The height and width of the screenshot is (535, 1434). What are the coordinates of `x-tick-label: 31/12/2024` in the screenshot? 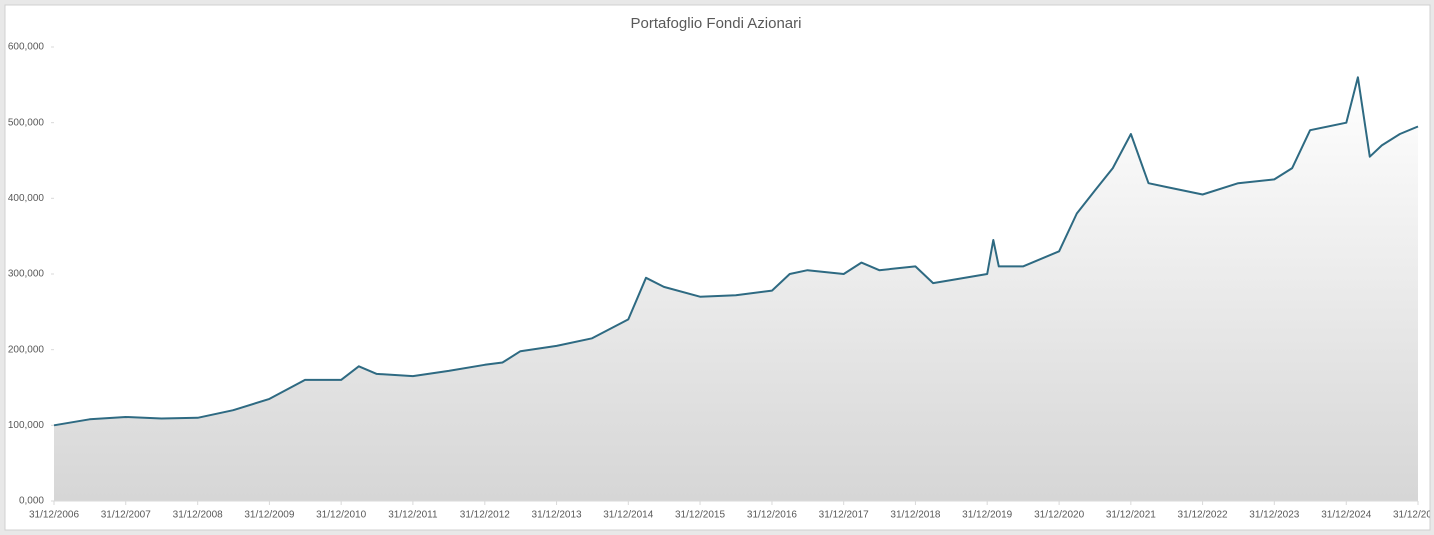 It's located at (1346, 515).